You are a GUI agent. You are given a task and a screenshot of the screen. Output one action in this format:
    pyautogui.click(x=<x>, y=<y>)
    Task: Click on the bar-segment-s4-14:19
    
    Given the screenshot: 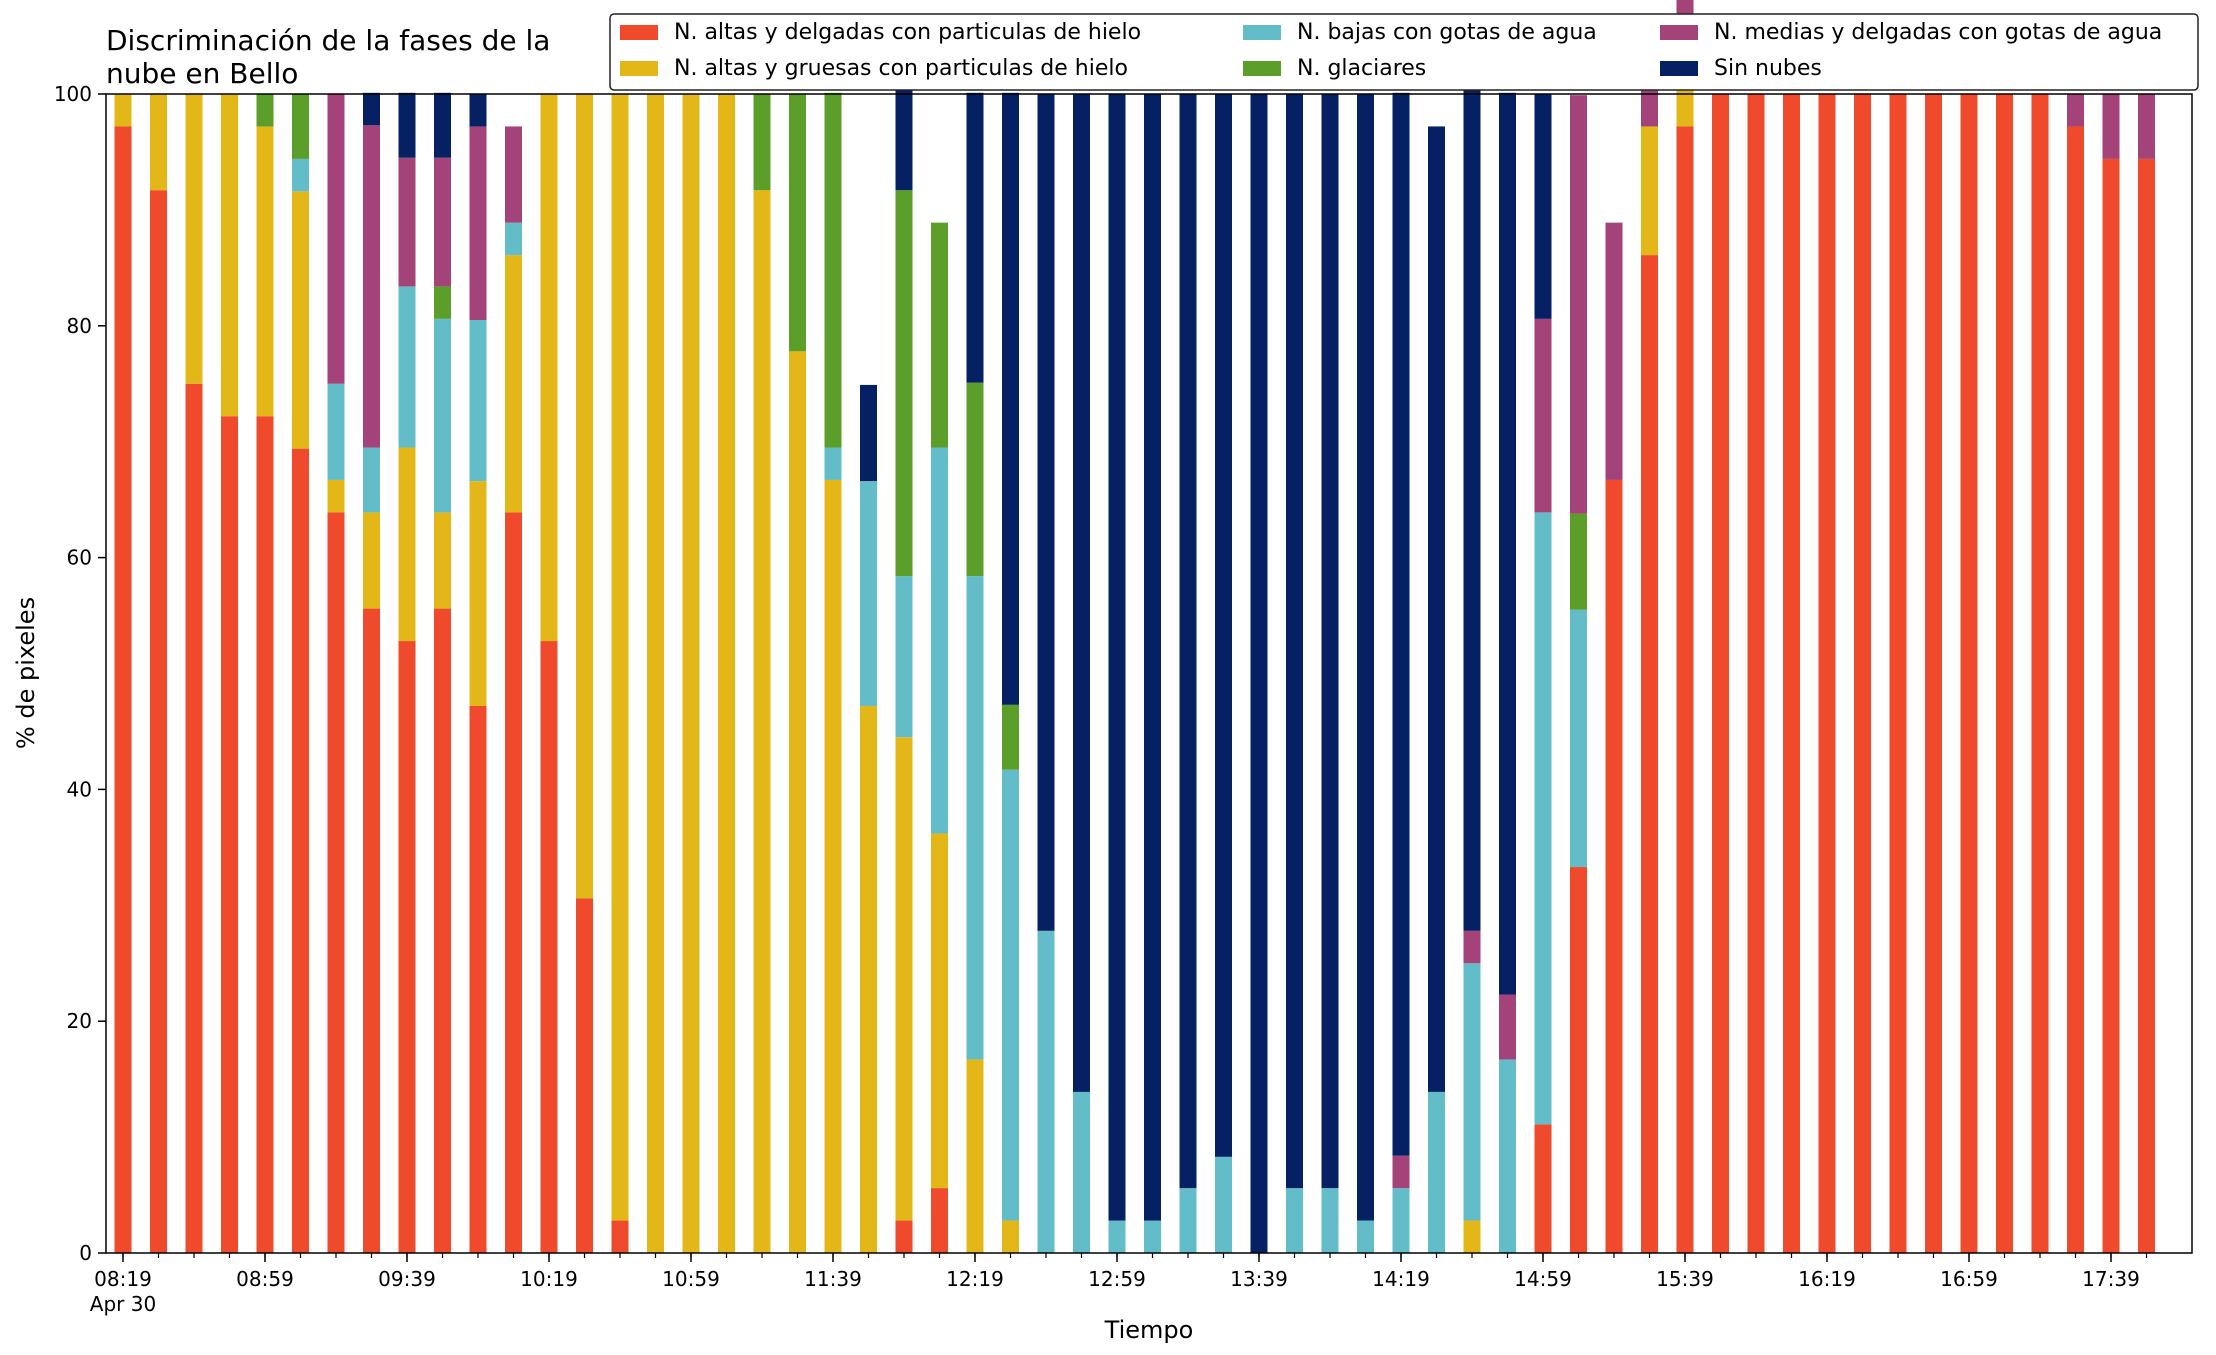 What is the action you would take?
    pyautogui.click(x=1401, y=1172)
    